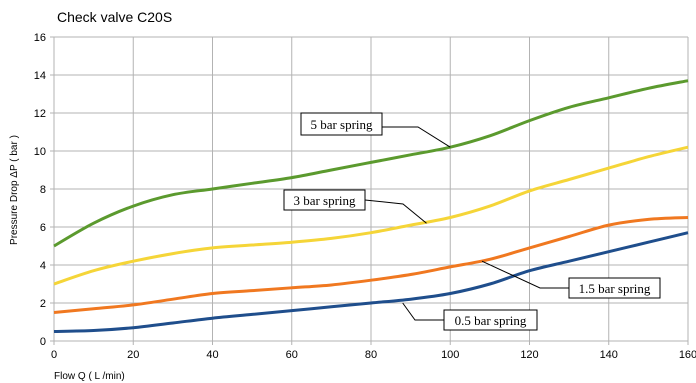 This screenshot has width=696, height=383. I want to click on y-tick-label: 6, so click(43, 228).